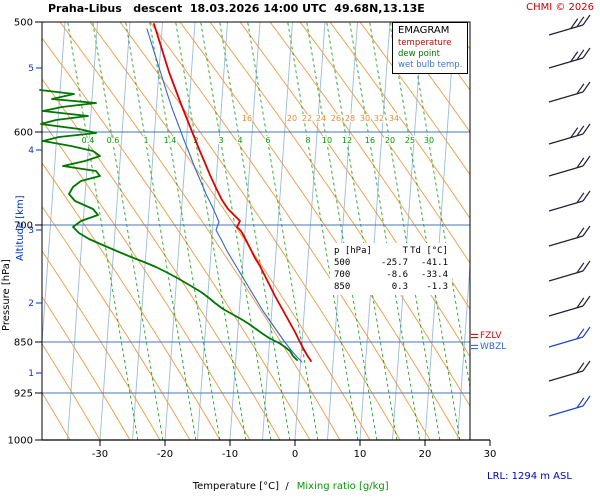 The image size is (600, 500). I want to click on table-cell: -1.3, so click(437, 287).